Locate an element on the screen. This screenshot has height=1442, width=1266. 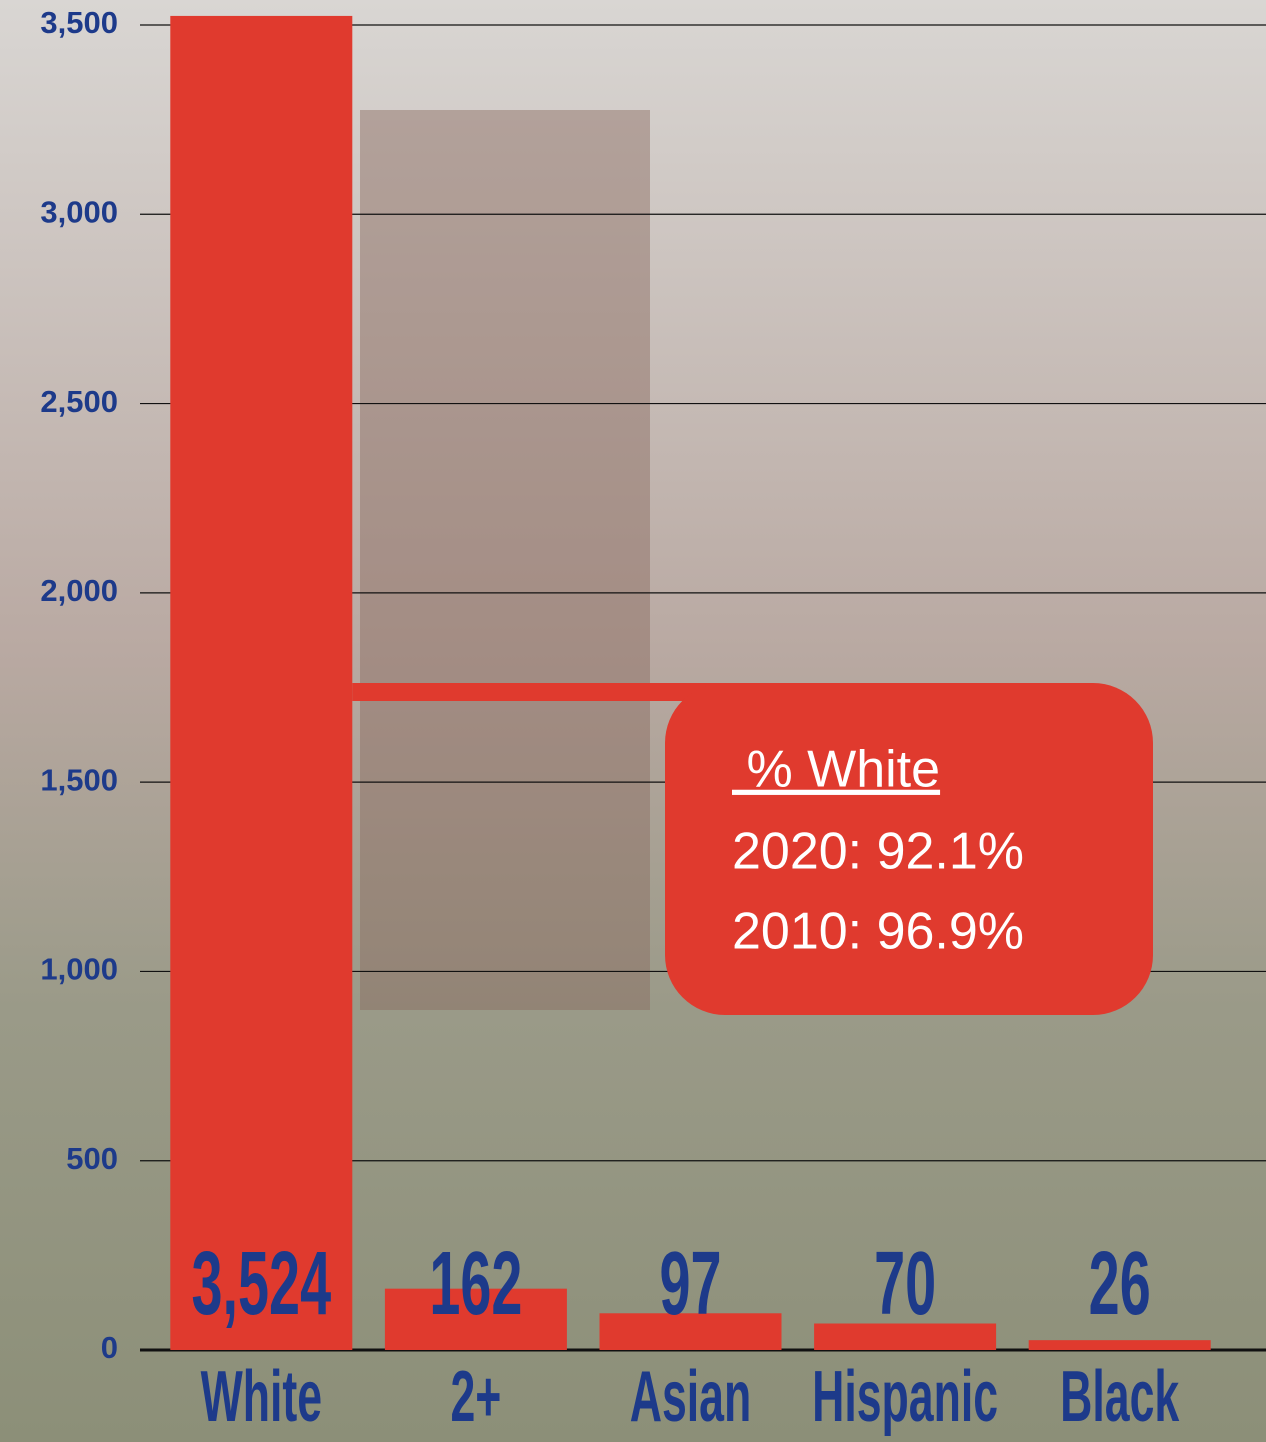
annotation-title: % White is located at coordinates (836, 770).